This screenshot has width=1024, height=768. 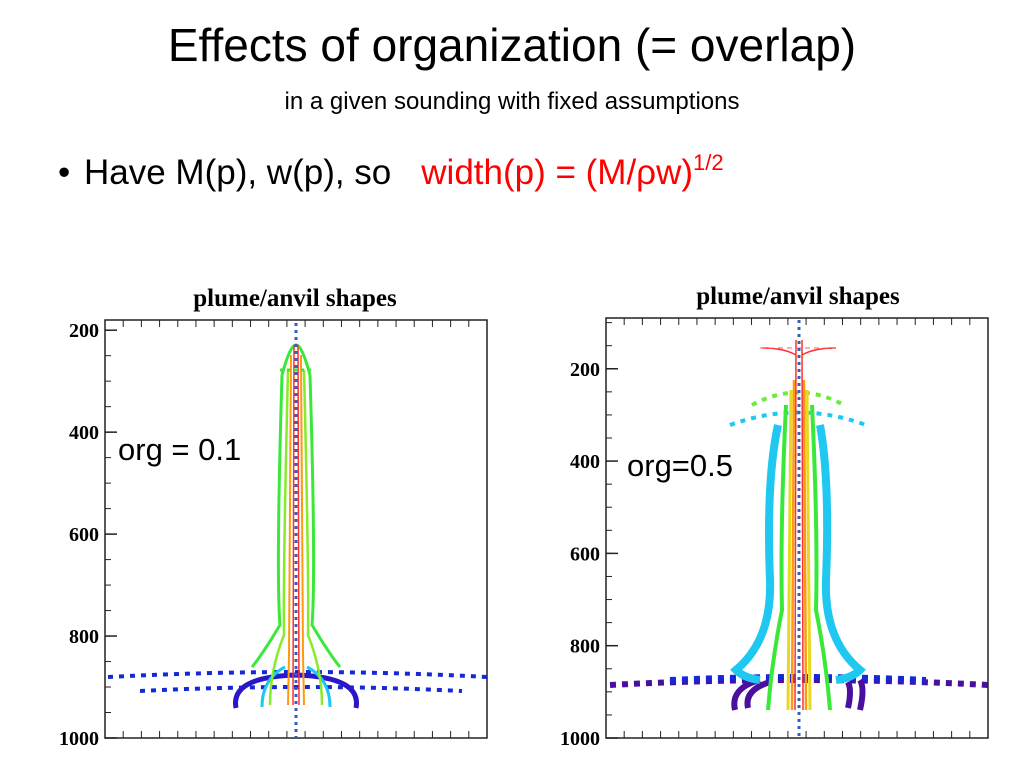 What do you see at coordinates (180, 449) in the screenshot?
I see `left-org-label: org = 0.1` at bounding box center [180, 449].